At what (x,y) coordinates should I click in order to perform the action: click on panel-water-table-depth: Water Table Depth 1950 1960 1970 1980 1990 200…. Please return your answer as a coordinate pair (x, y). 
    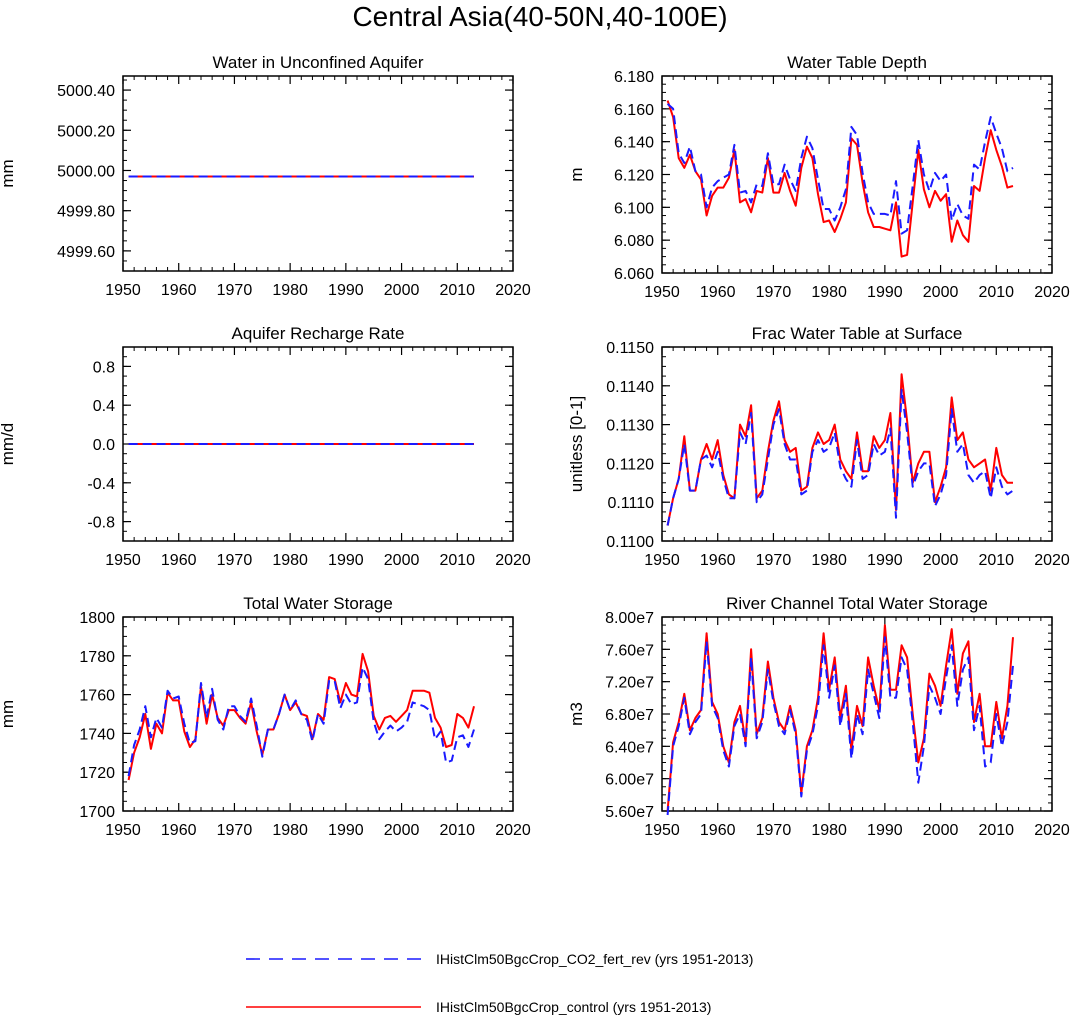
    Looking at the image, I should click on (818, 177).